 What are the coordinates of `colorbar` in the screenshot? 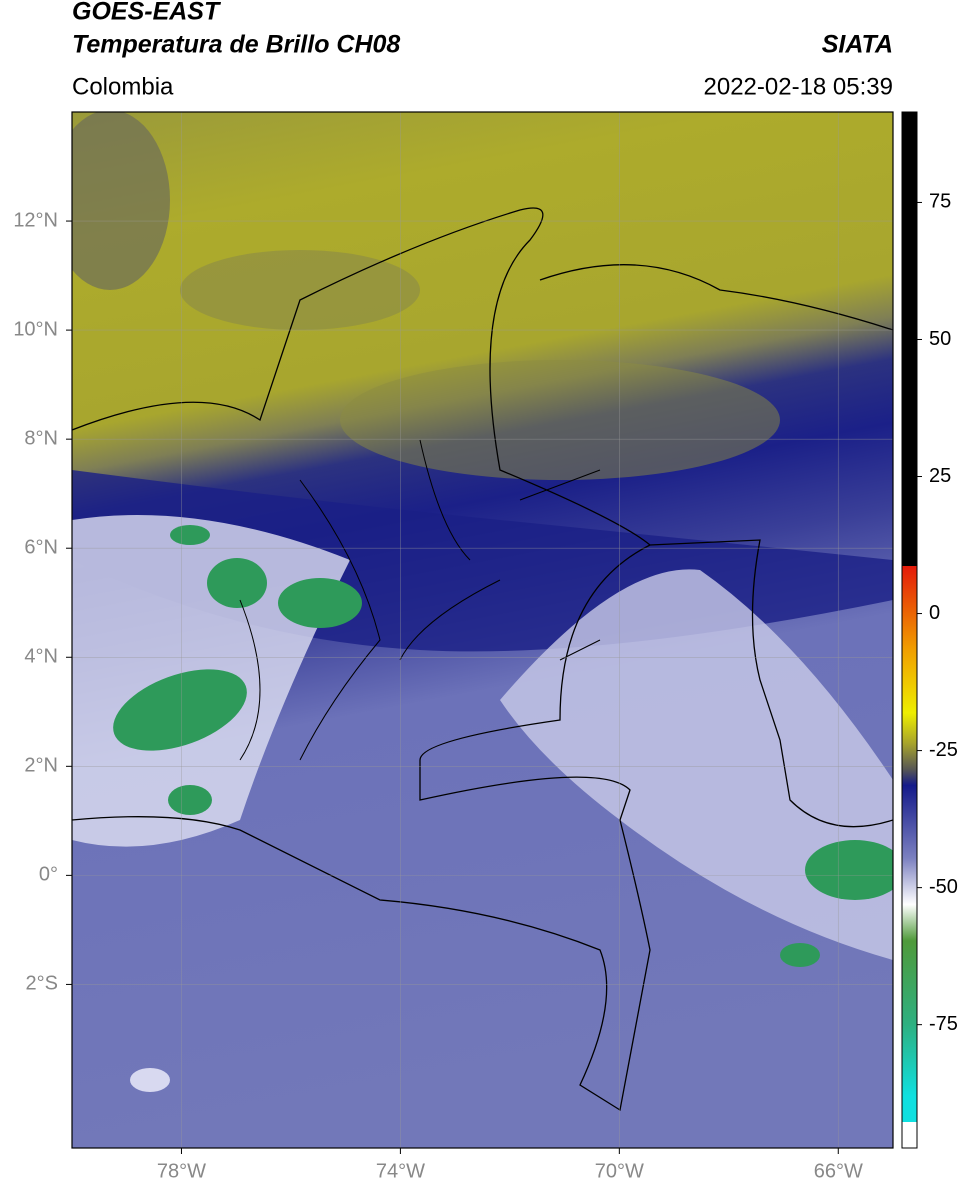 It's located at (909, 630).